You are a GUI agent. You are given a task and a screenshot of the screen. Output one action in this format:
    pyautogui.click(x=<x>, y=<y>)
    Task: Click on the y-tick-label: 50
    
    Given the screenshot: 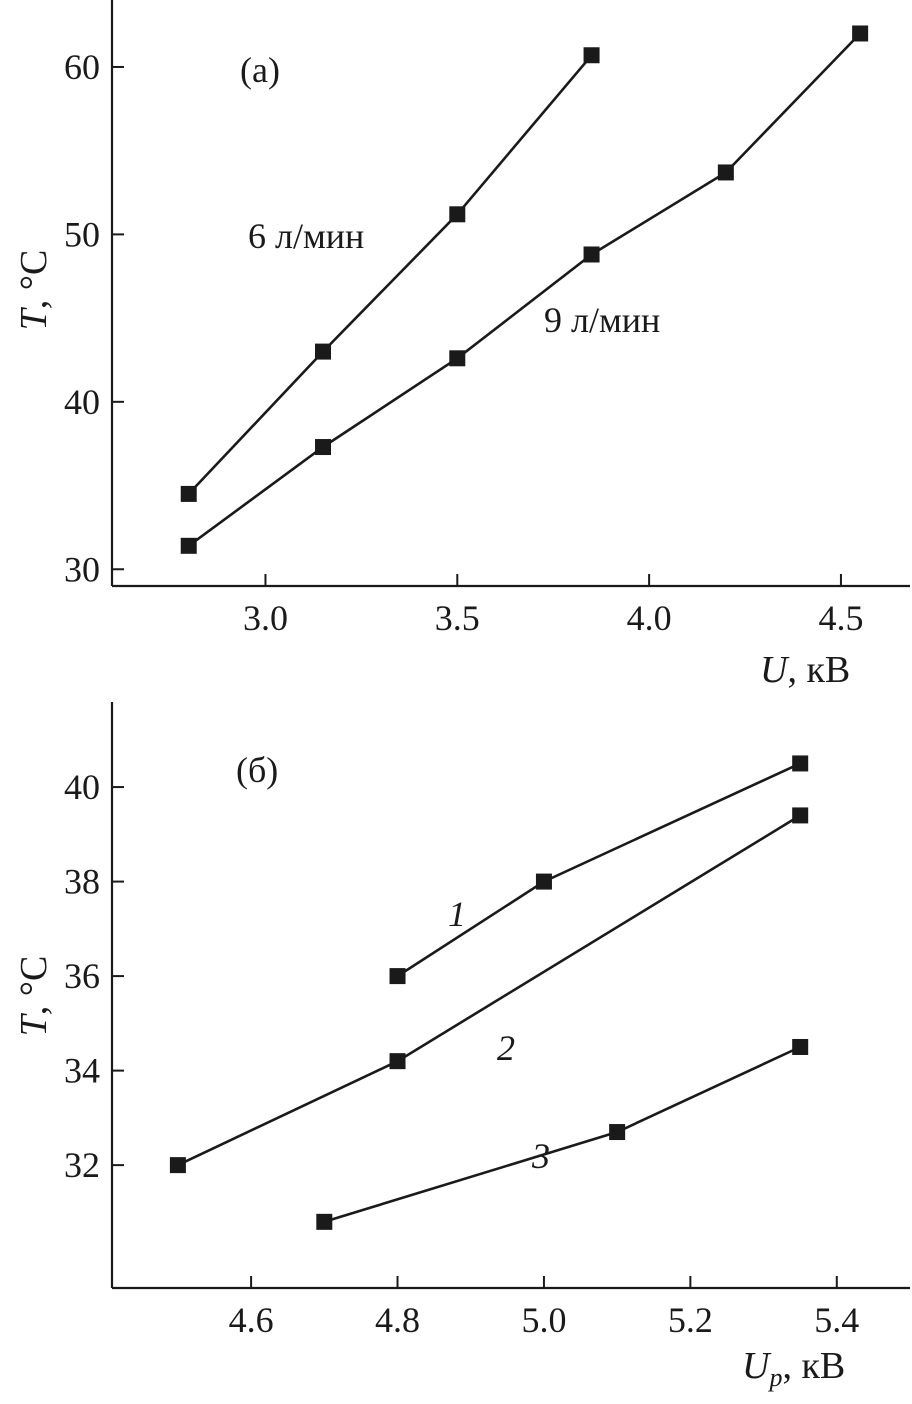 What is the action you would take?
    pyautogui.click(x=82, y=234)
    